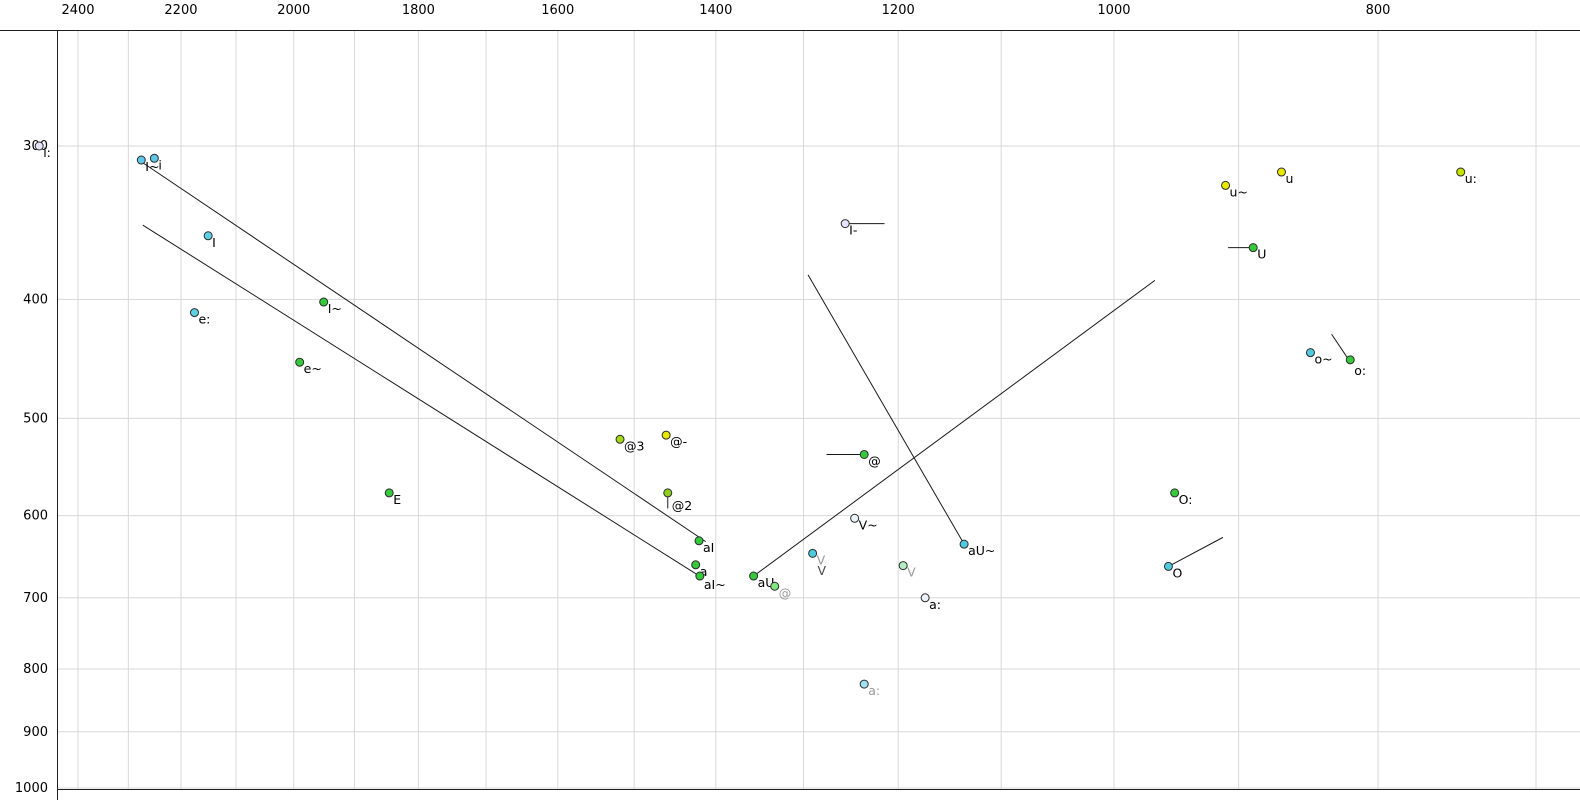 The width and height of the screenshot is (1580, 800). Describe the element at coordinates (1378, 10) in the screenshot. I see `x-tick-label: 800` at that location.